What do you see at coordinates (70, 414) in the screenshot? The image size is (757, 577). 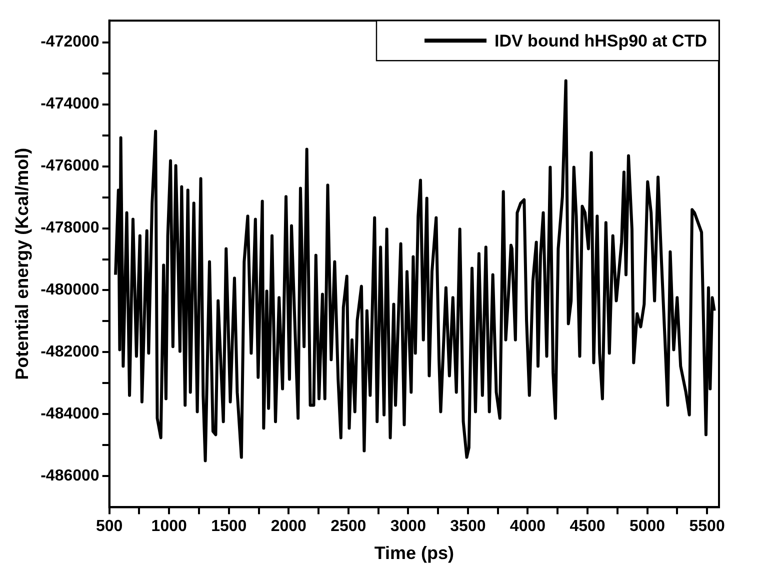 I see `y-tick-label: -484000` at bounding box center [70, 414].